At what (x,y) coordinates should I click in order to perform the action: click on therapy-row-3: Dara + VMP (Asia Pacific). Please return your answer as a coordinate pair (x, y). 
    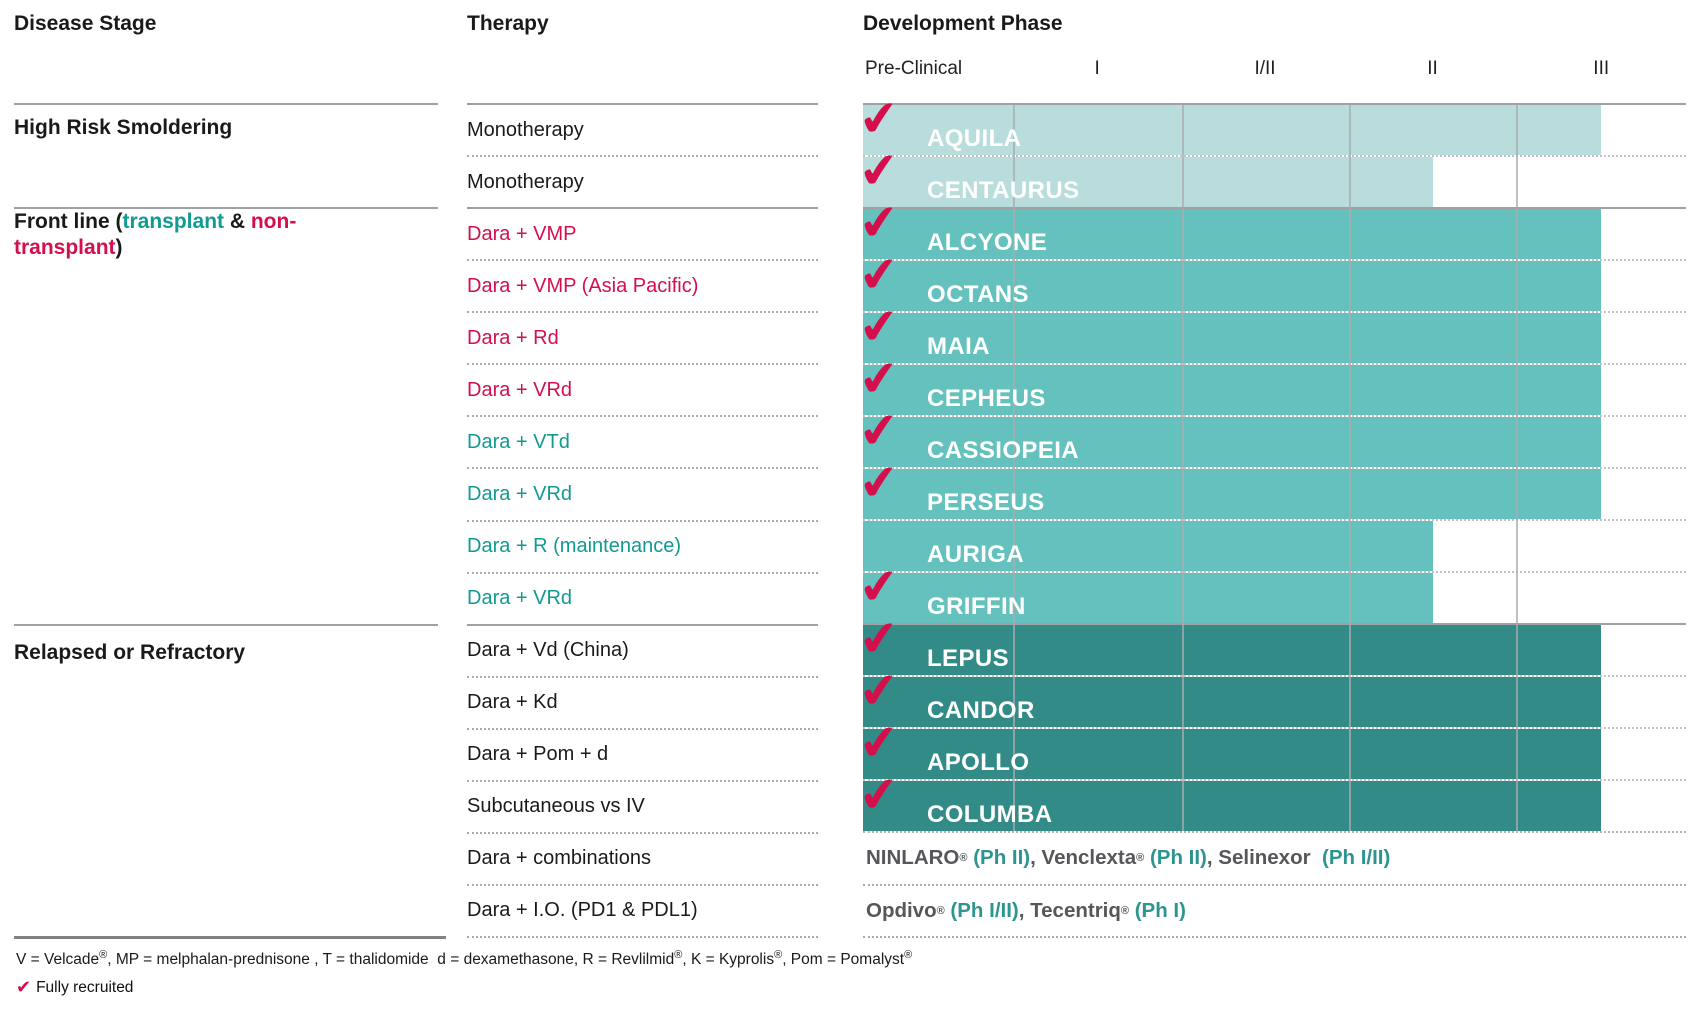
    Looking at the image, I should click on (642, 285).